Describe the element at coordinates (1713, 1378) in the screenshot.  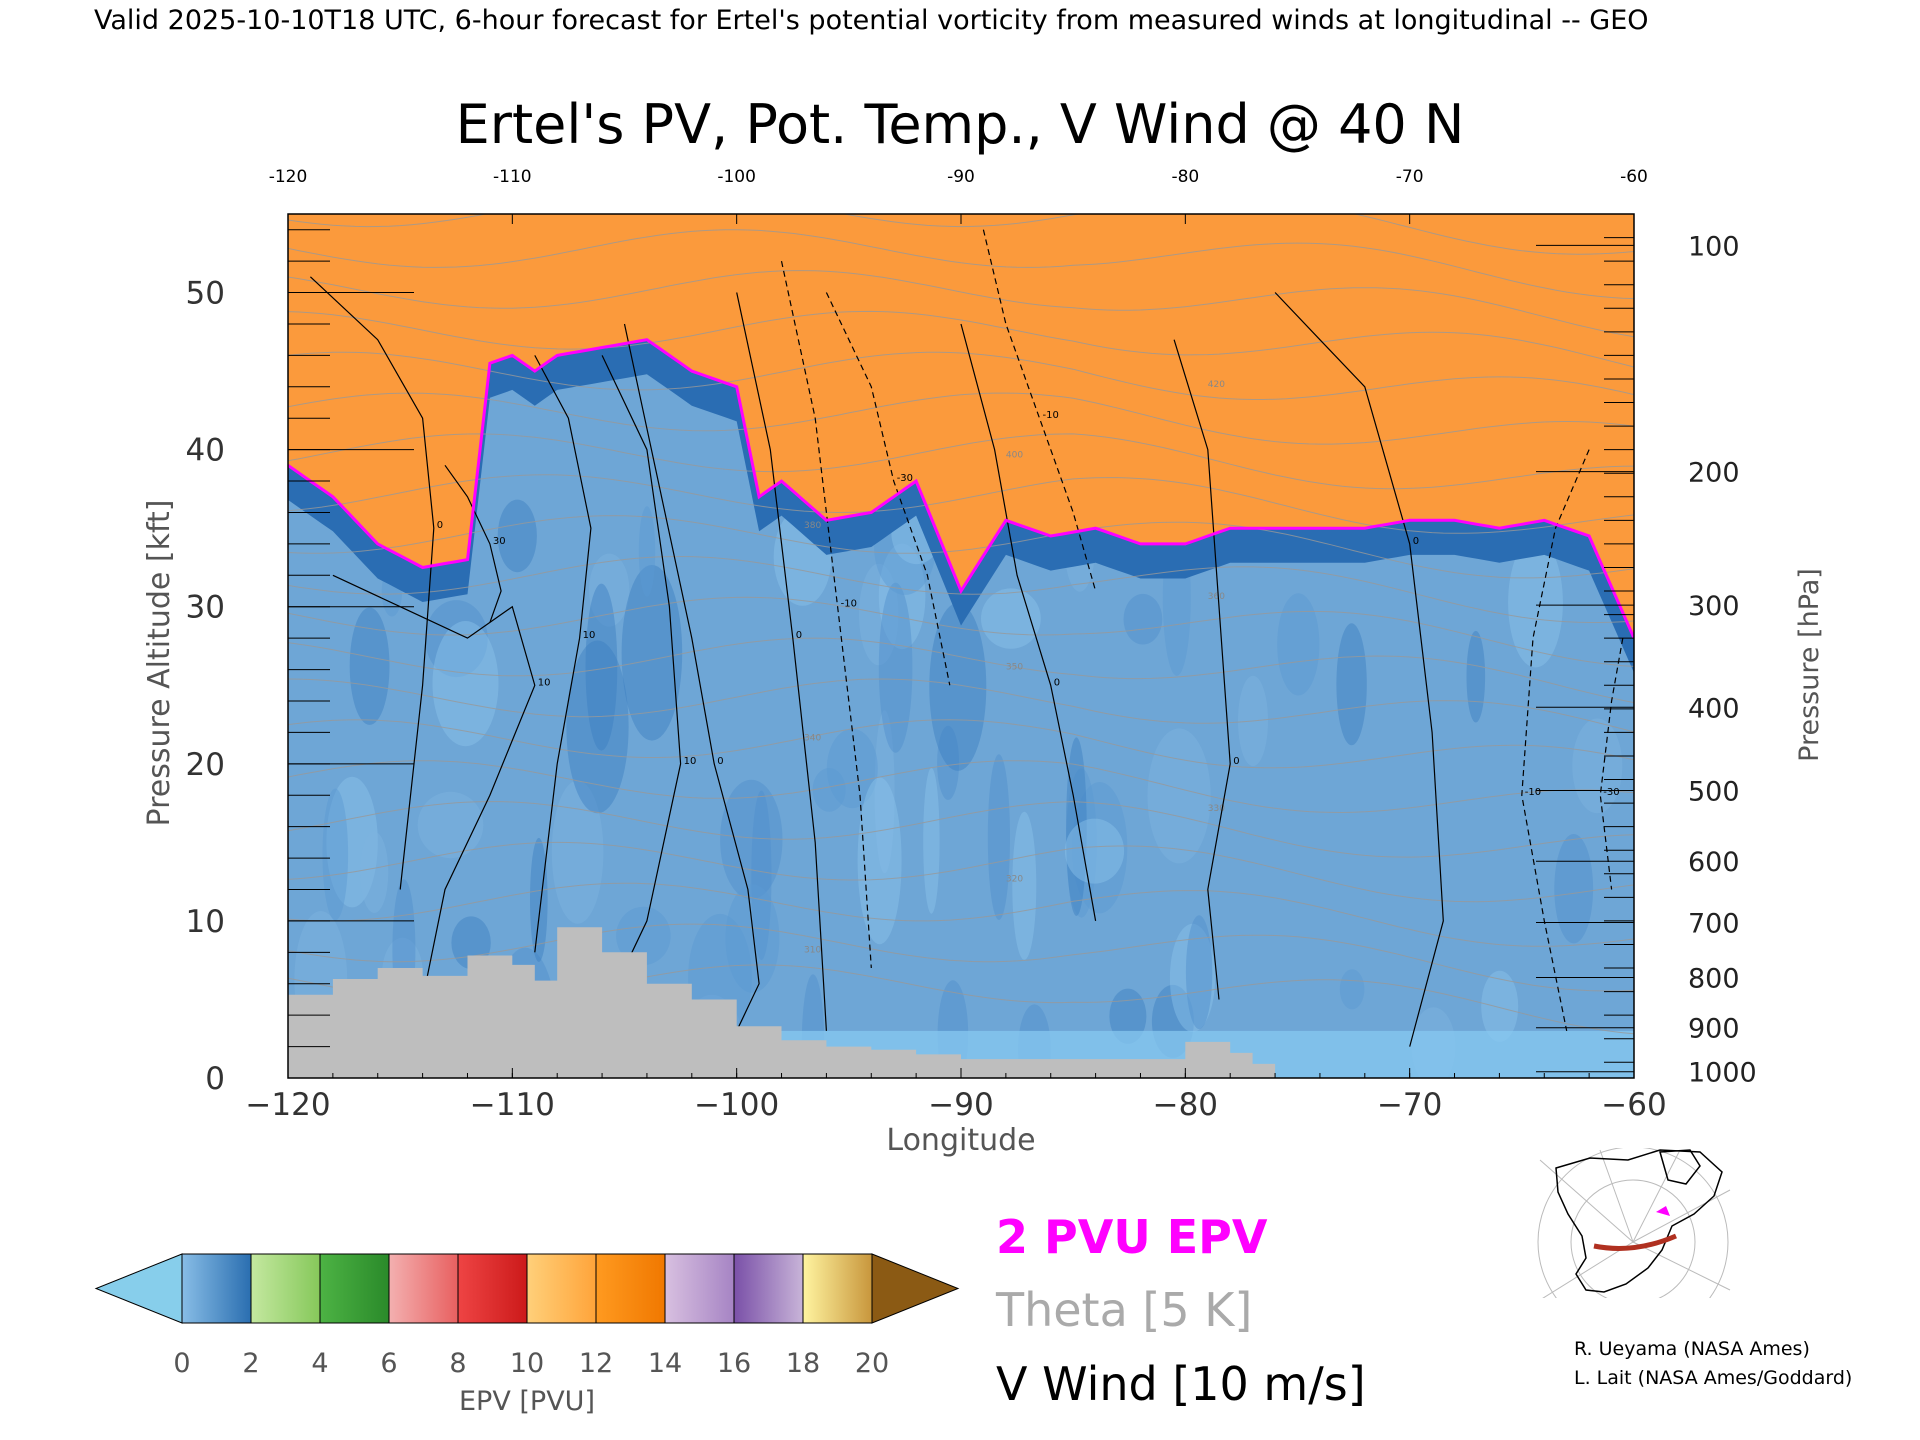
I see `credit-line-2: L. Lait (NASA Ames/Goddard)` at that location.